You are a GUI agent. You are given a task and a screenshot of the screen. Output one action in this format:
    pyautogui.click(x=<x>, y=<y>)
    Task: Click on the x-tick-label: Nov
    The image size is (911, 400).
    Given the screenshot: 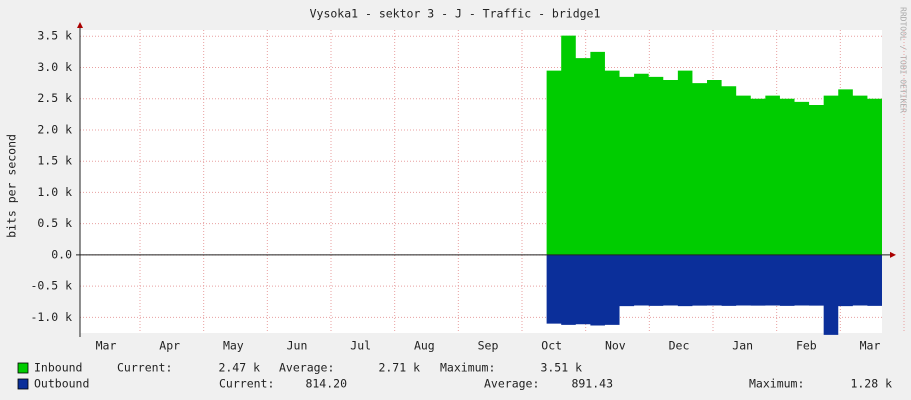 What is the action you would take?
    pyautogui.click(x=615, y=346)
    